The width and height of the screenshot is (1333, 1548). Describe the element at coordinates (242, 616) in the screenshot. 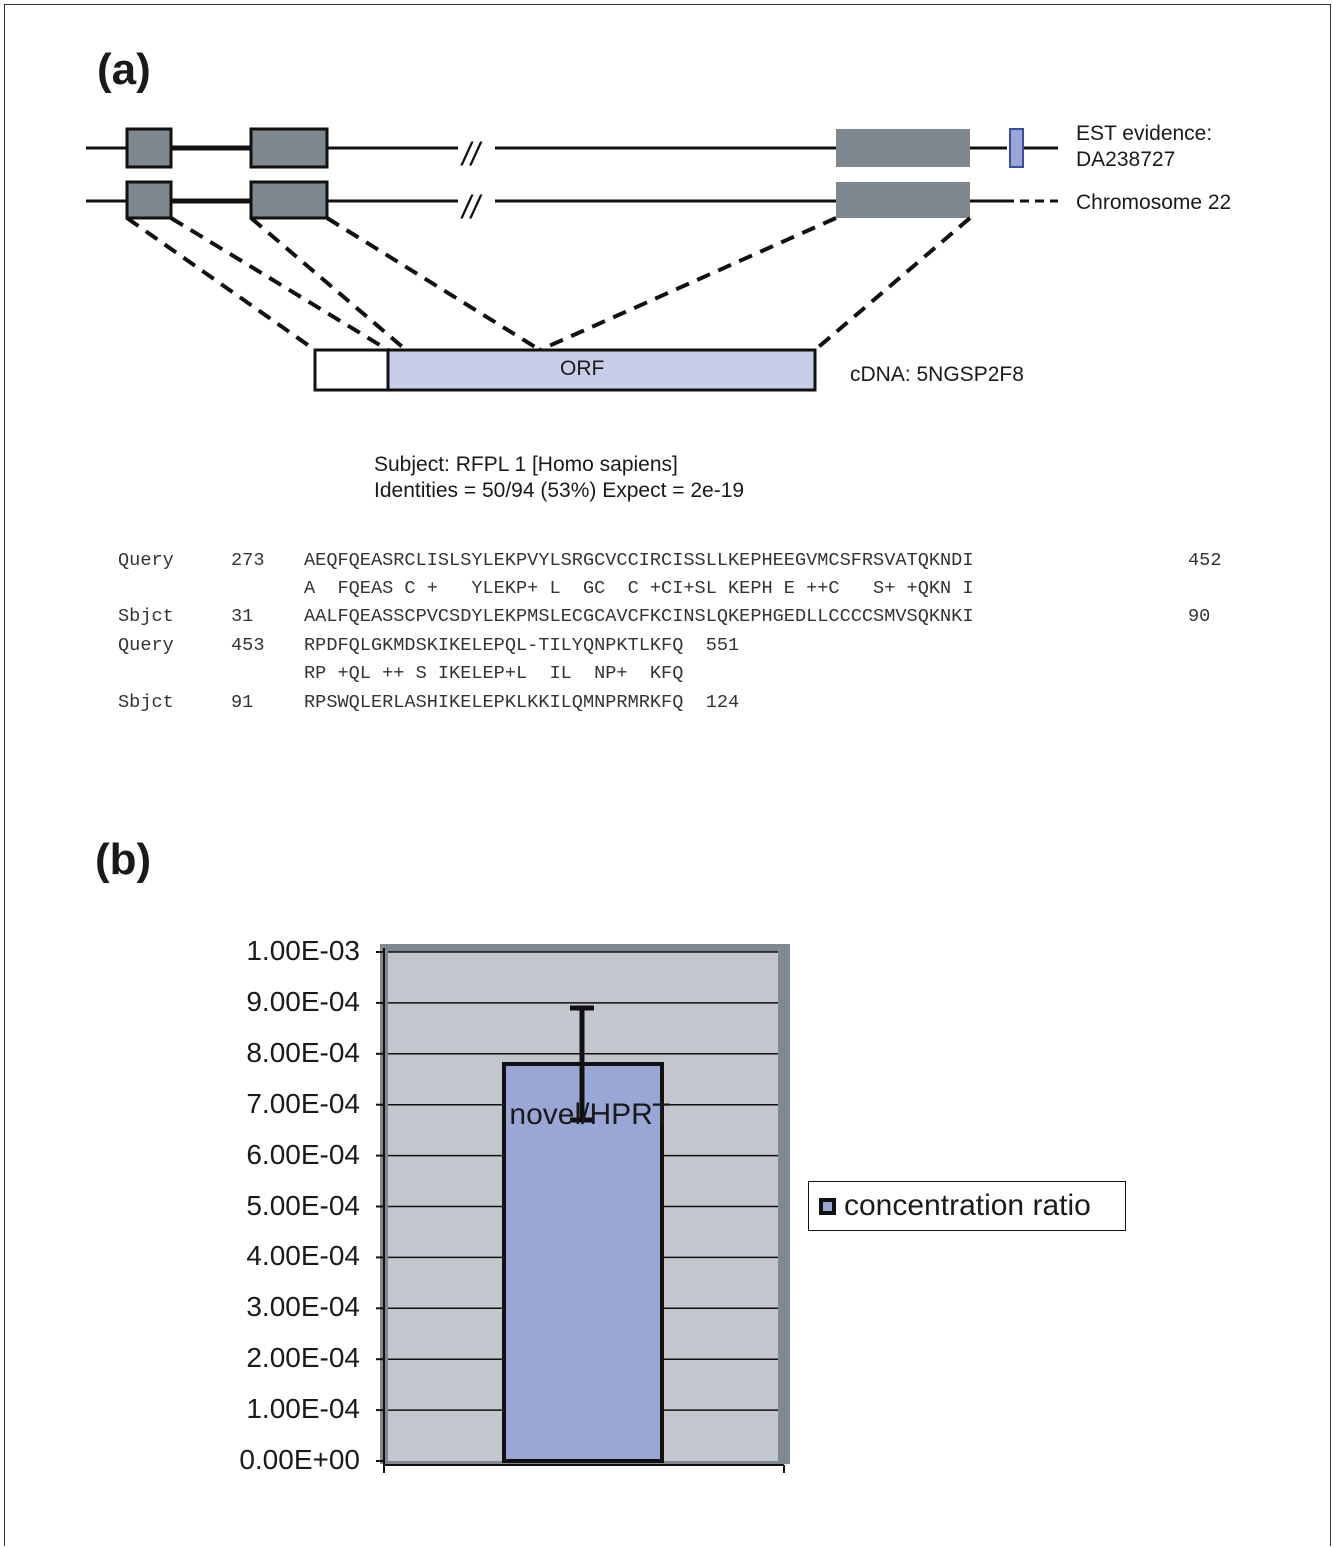

I see `alignment-row-start: 31` at that location.